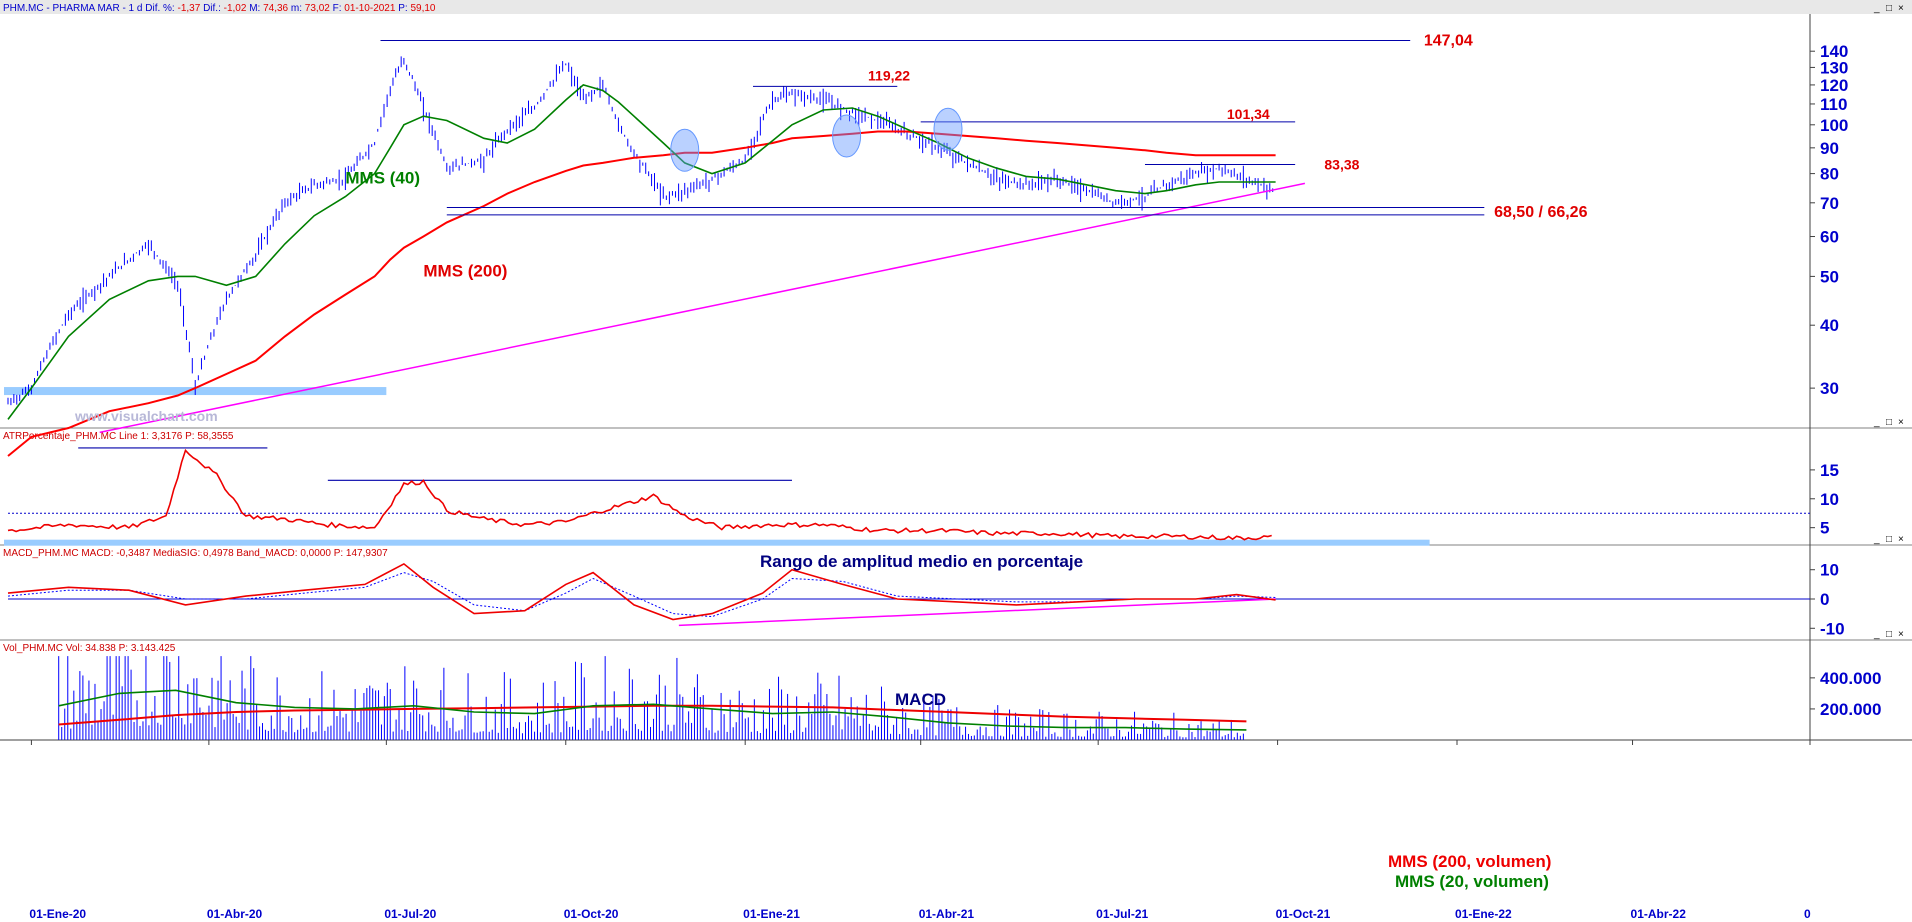  What do you see at coordinates (410, 914) in the screenshot?
I see `date-axis-tick-label: 01-Jul-20` at bounding box center [410, 914].